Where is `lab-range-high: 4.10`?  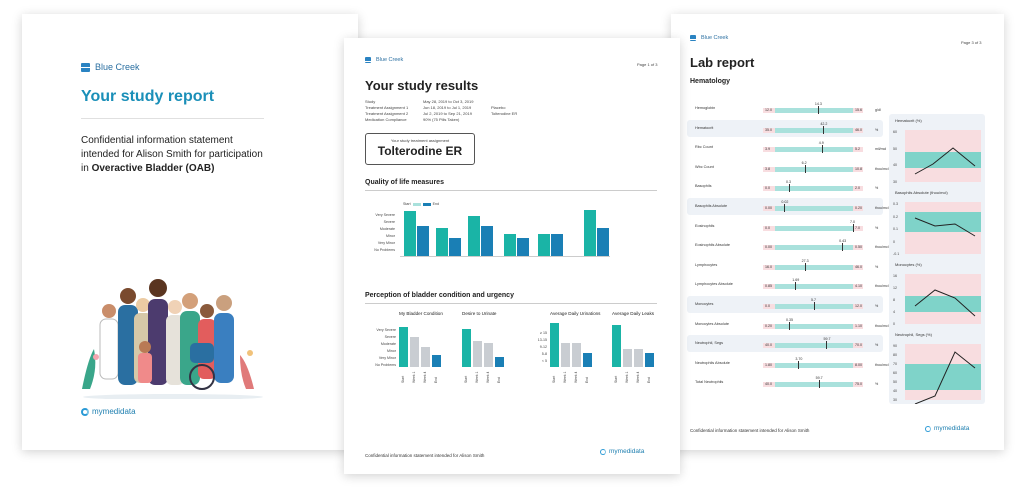 lab-range-high: 4.10 is located at coordinates (858, 286).